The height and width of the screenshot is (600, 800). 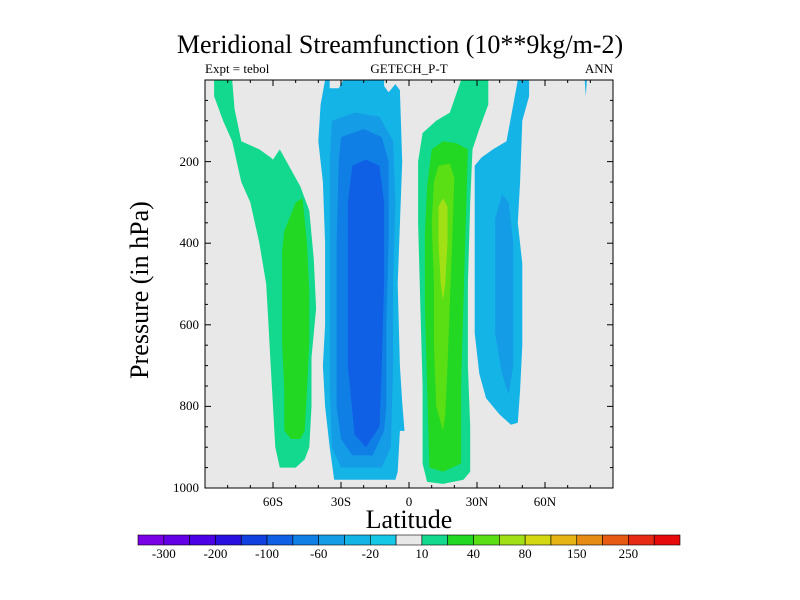 I want to click on x-axis-label: Latitude, so click(x=409, y=519).